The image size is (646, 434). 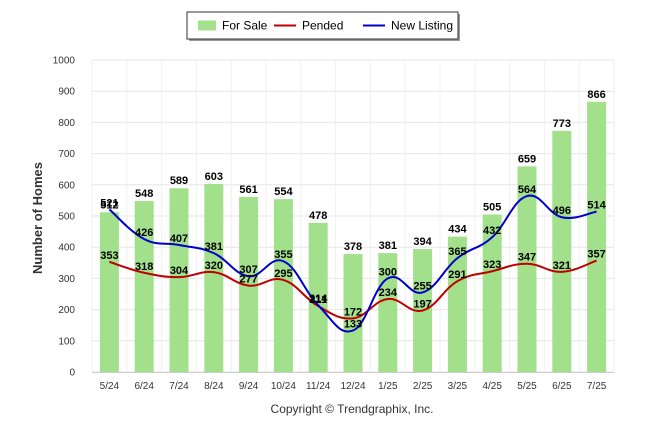 I want to click on line-value-label: 407, so click(x=179, y=239).